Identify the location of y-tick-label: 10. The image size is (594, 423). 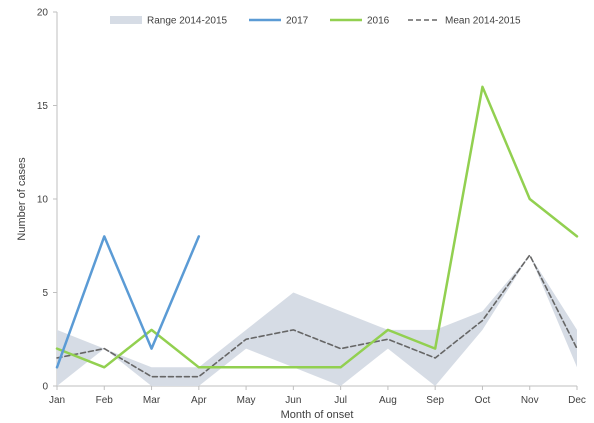
(43, 200).